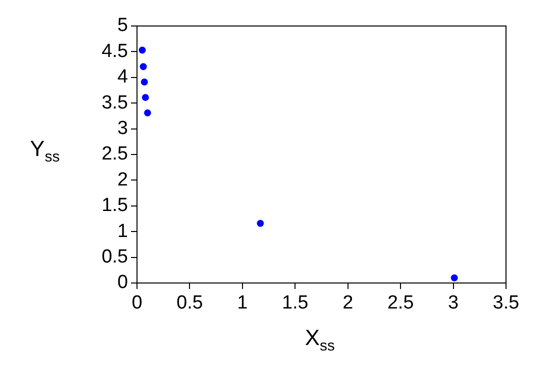  I want to click on y-axis-title: Y$_{ss}$, so click(45, 151).